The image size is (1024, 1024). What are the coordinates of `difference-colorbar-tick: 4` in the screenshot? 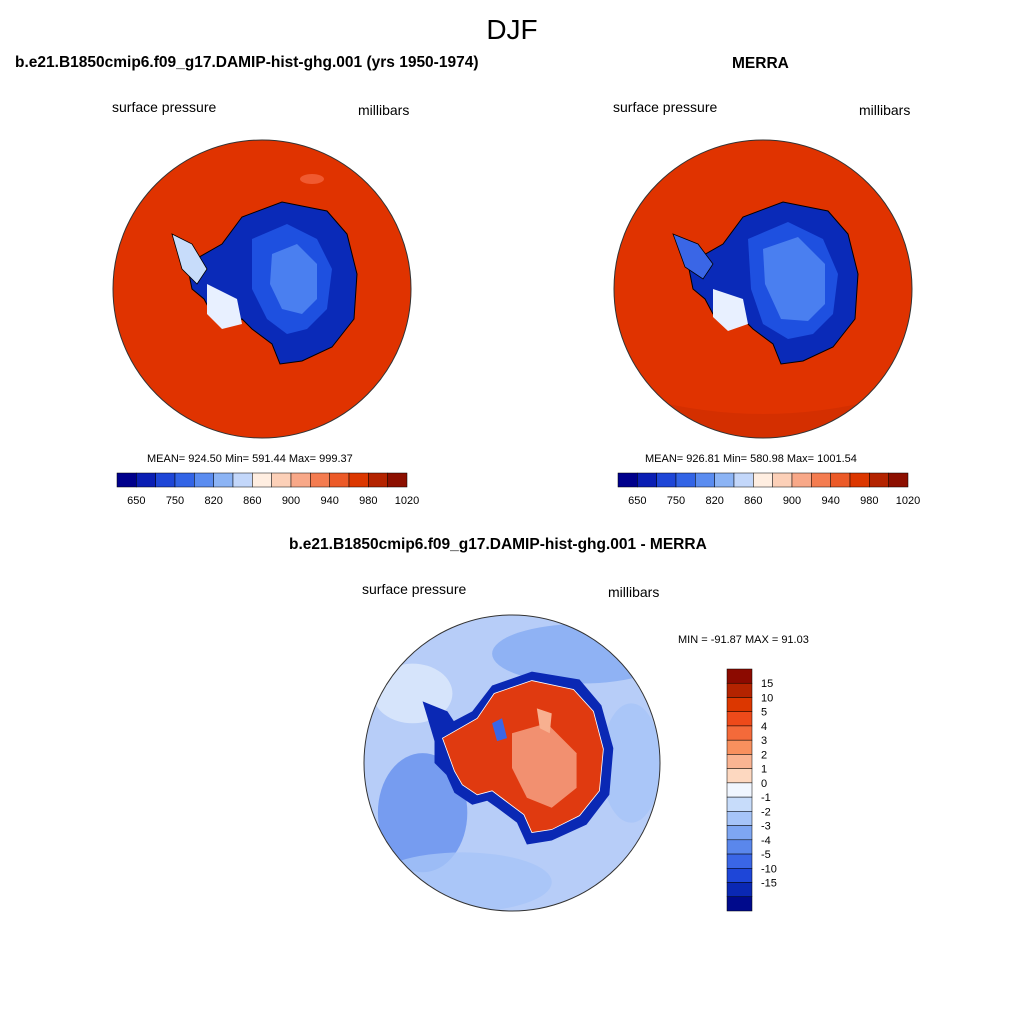 It's located at (764, 727).